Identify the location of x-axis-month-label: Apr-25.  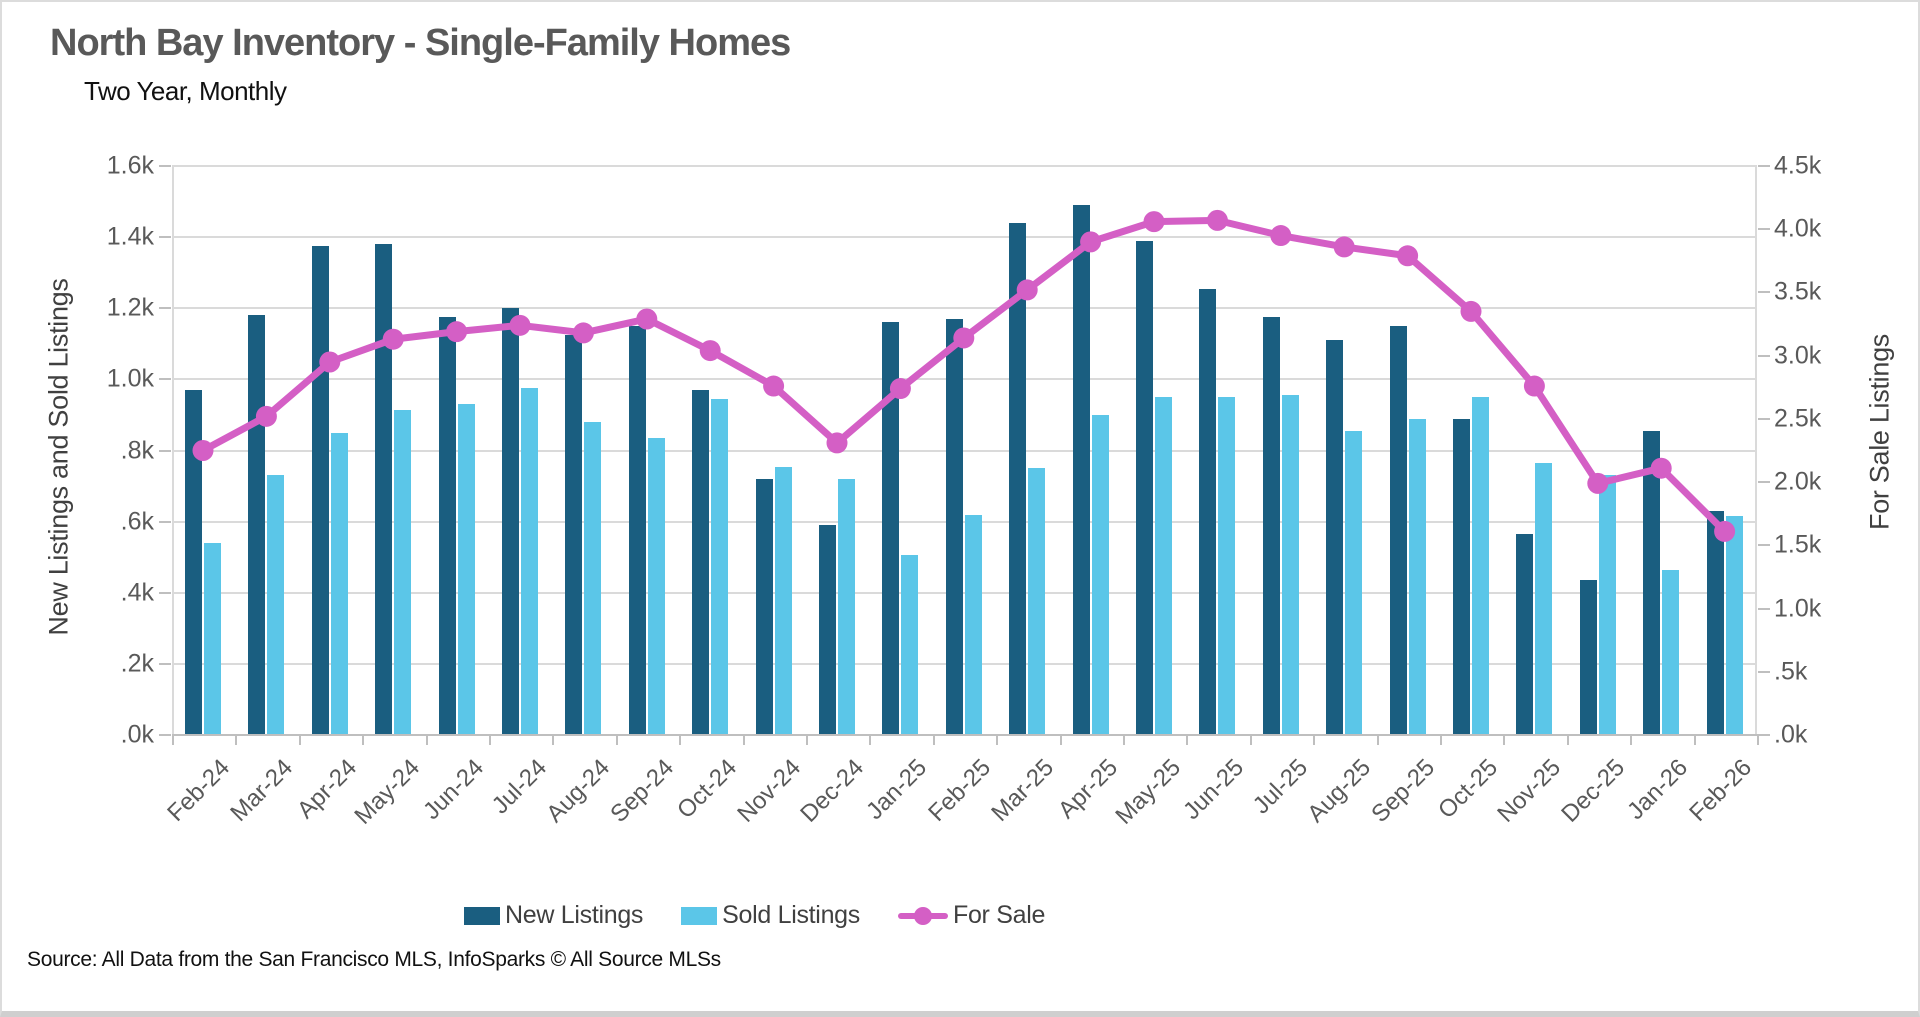
(1087, 789).